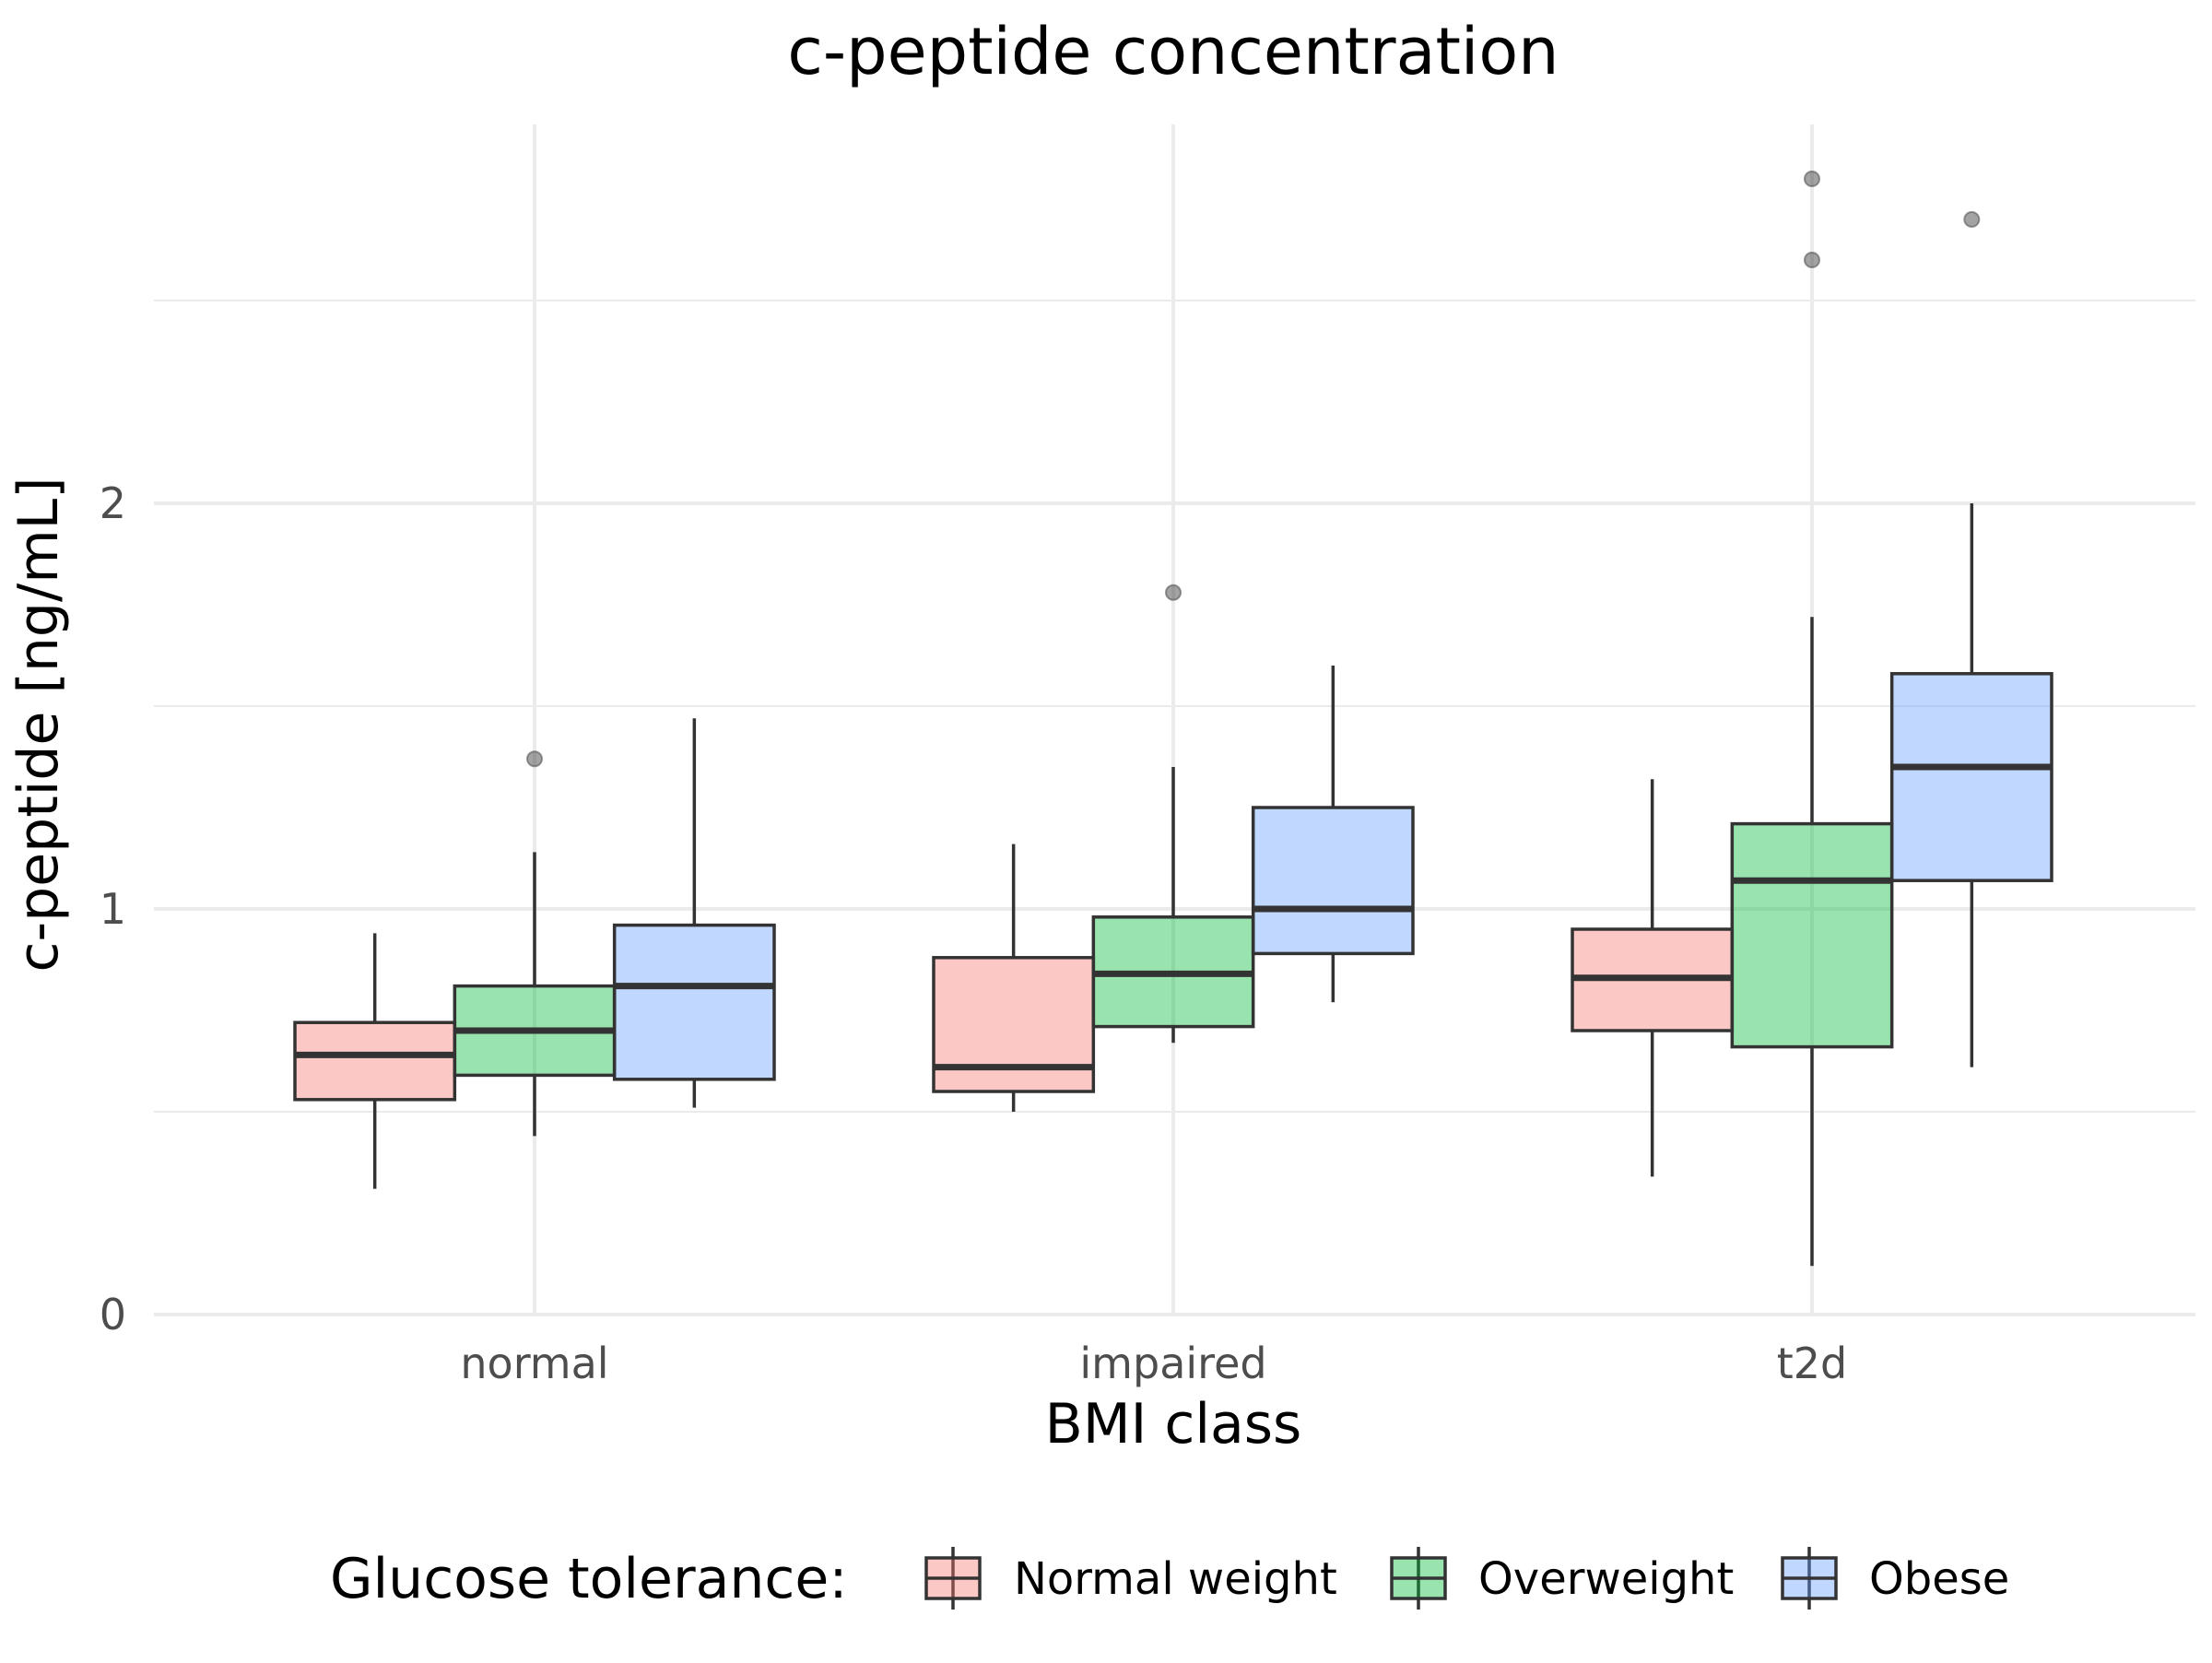 The width and height of the screenshot is (2212, 1663). Describe the element at coordinates (1172, 1363) in the screenshot. I see `x-tick-label: impaired` at that location.